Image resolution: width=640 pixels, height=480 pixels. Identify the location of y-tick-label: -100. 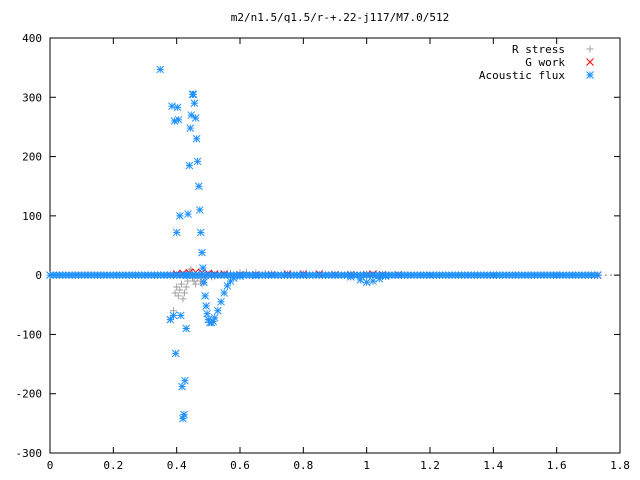
(29, 334).